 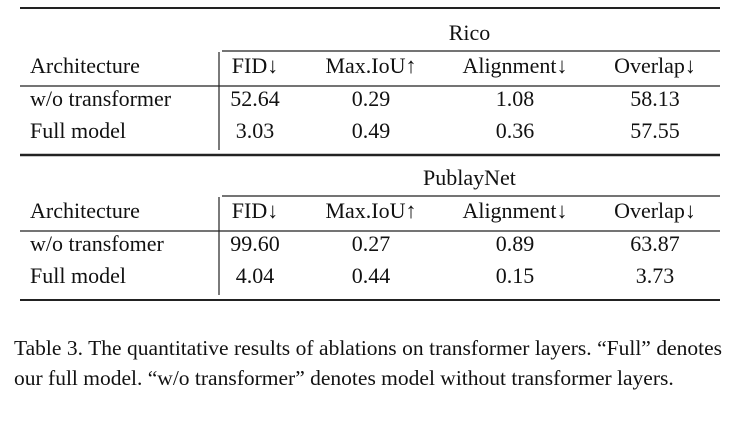 What do you see at coordinates (255, 98) in the screenshot?
I see `cell: 52.64` at bounding box center [255, 98].